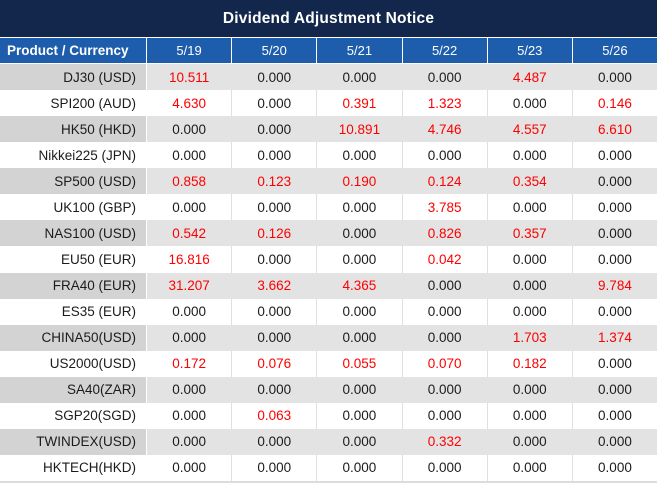  Describe the element at coordinates (444, 441) in the screenshot. I see `value-cell: 0.332` at that location.